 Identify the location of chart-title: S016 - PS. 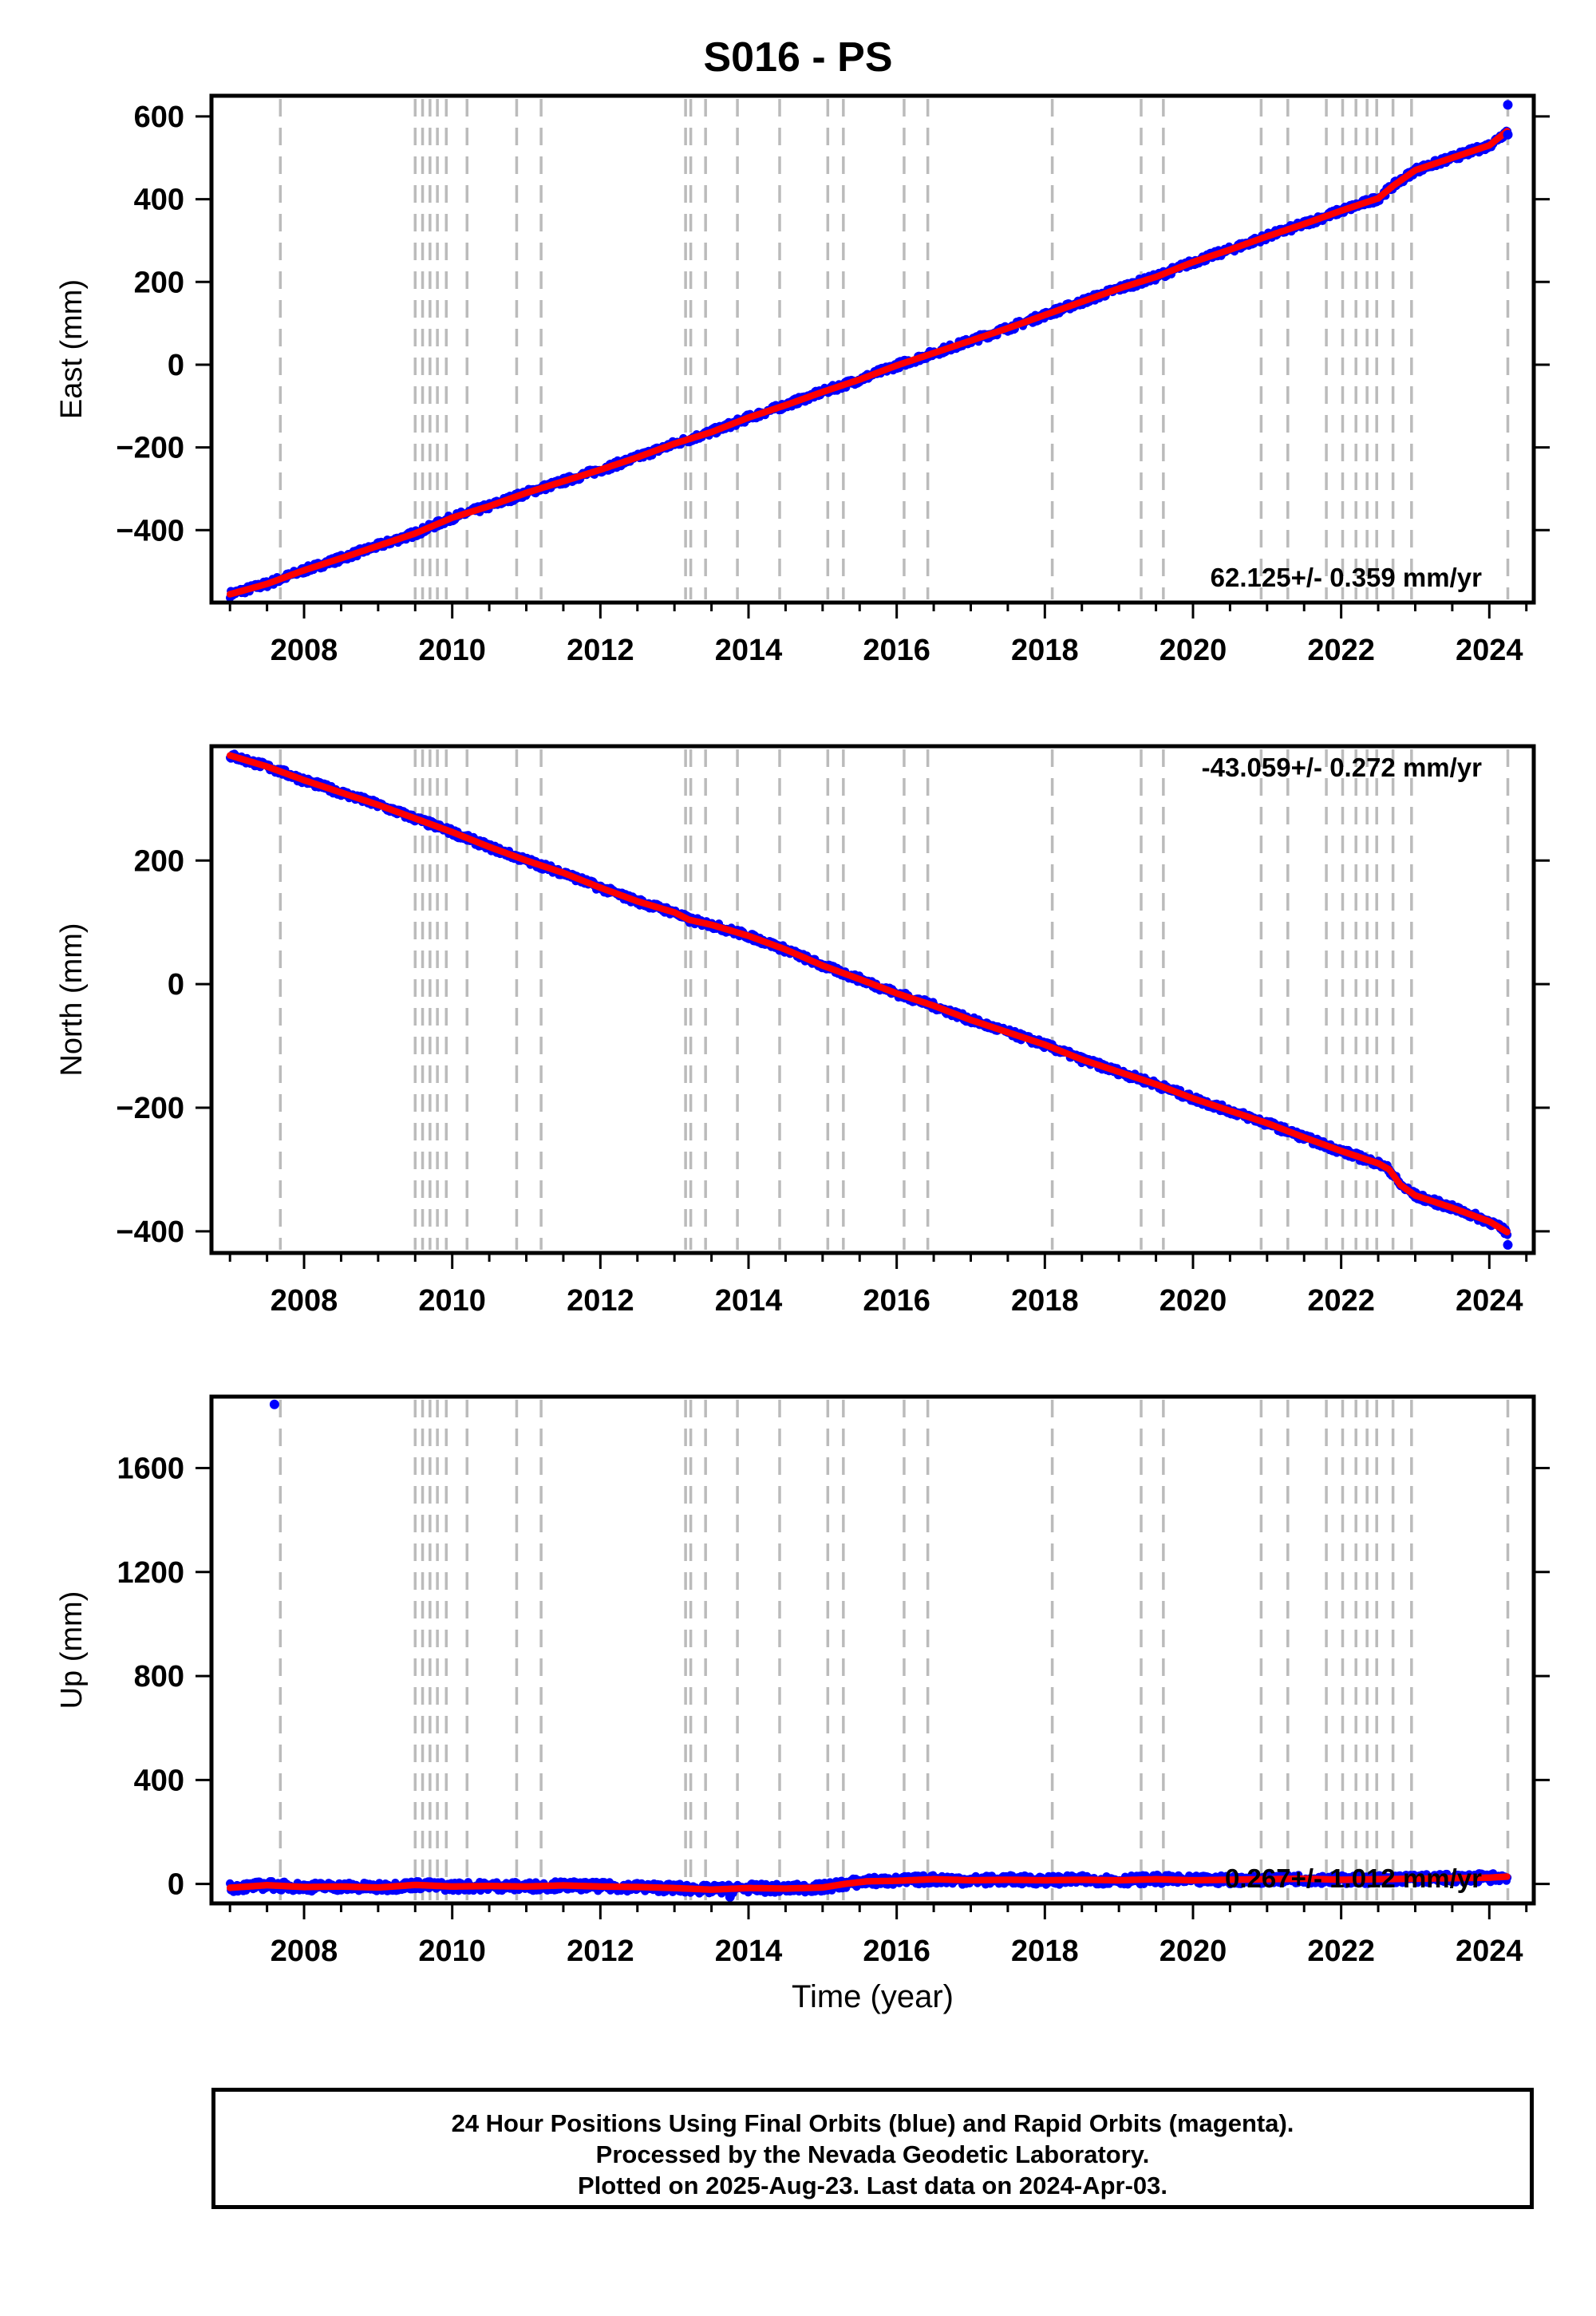
(798, 57).